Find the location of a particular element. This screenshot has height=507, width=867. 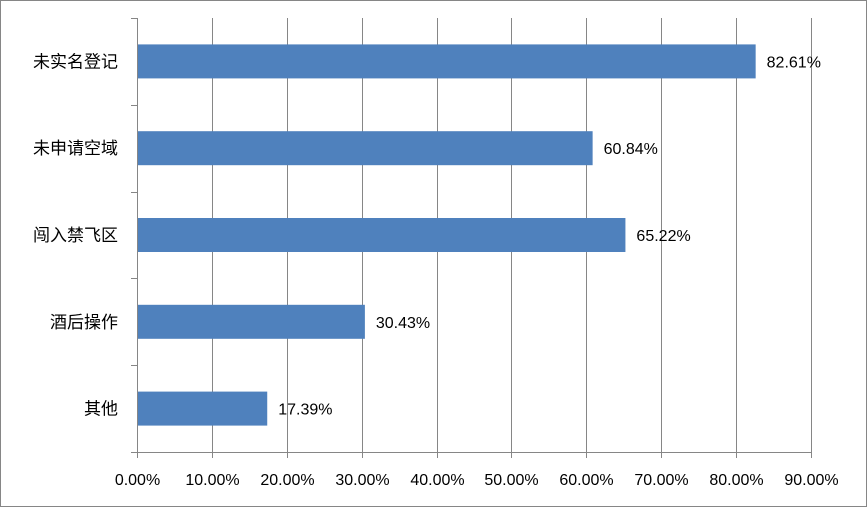

data-label: 60.84% is located at coordinates (631, 149).